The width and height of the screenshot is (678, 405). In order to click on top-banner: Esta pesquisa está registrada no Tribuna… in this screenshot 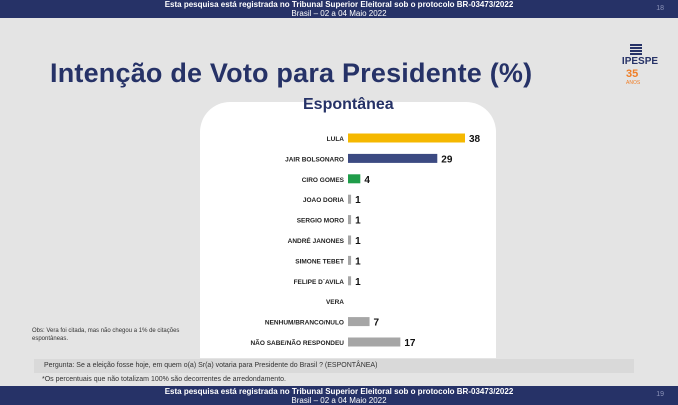, I will do `click(339, 9)`.